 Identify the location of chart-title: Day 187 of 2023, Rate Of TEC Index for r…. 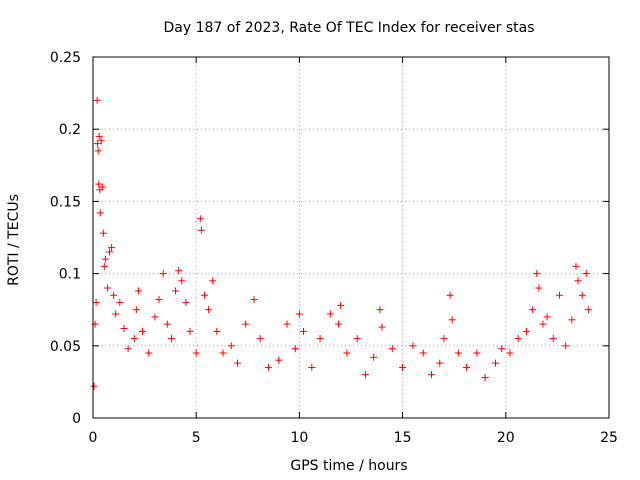
(348, 28).